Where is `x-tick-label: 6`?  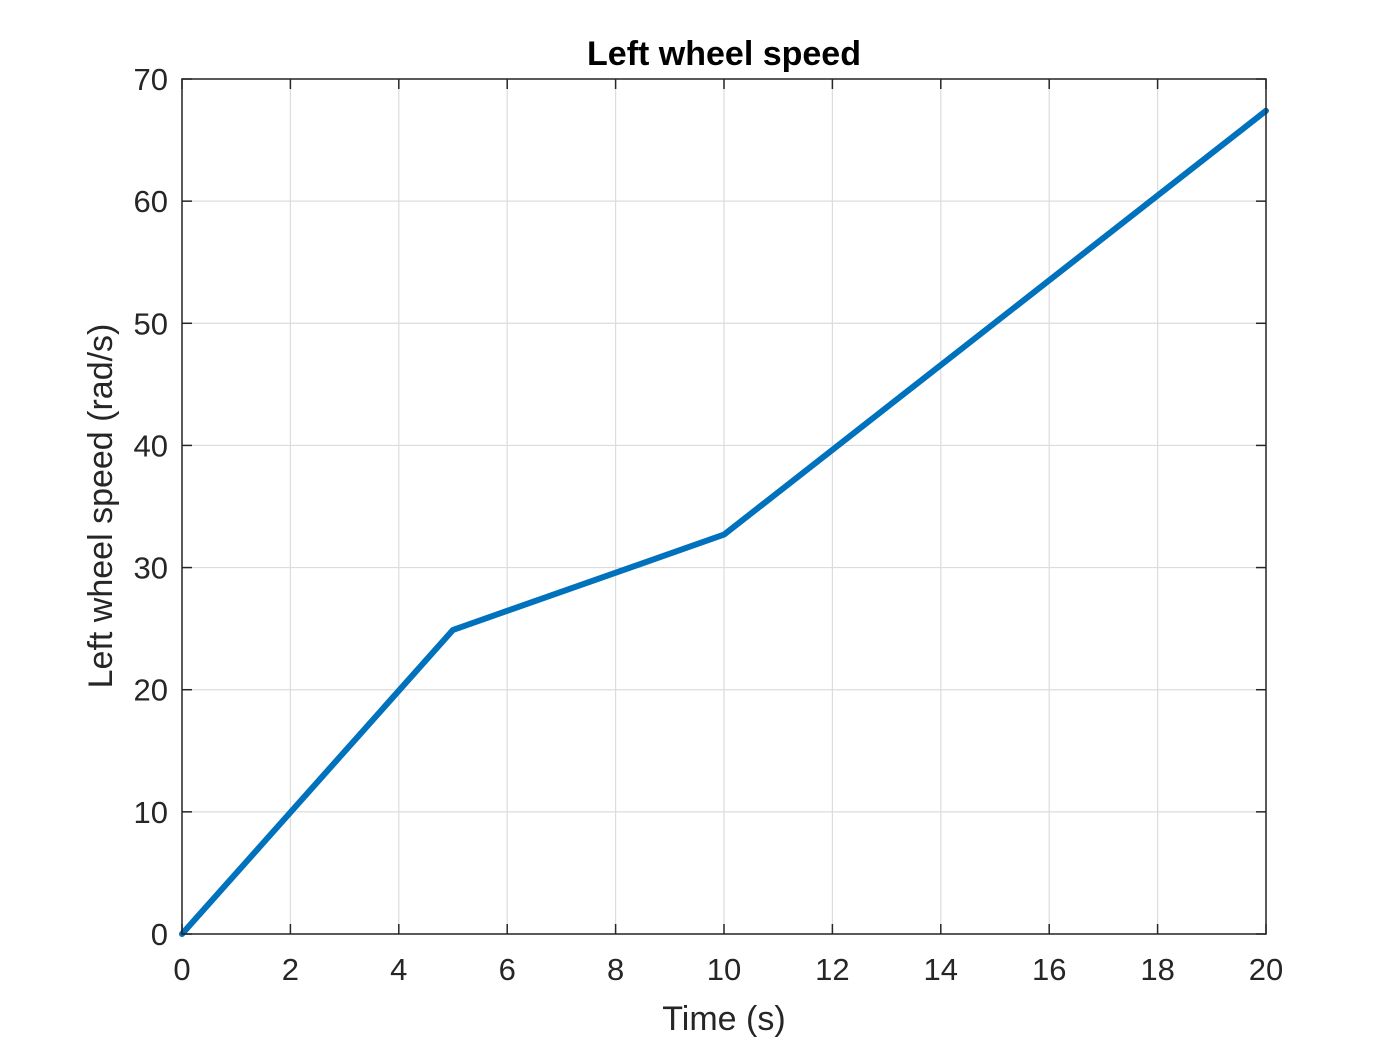
x-tick-label: 6 is located at coordinates (507, 969).